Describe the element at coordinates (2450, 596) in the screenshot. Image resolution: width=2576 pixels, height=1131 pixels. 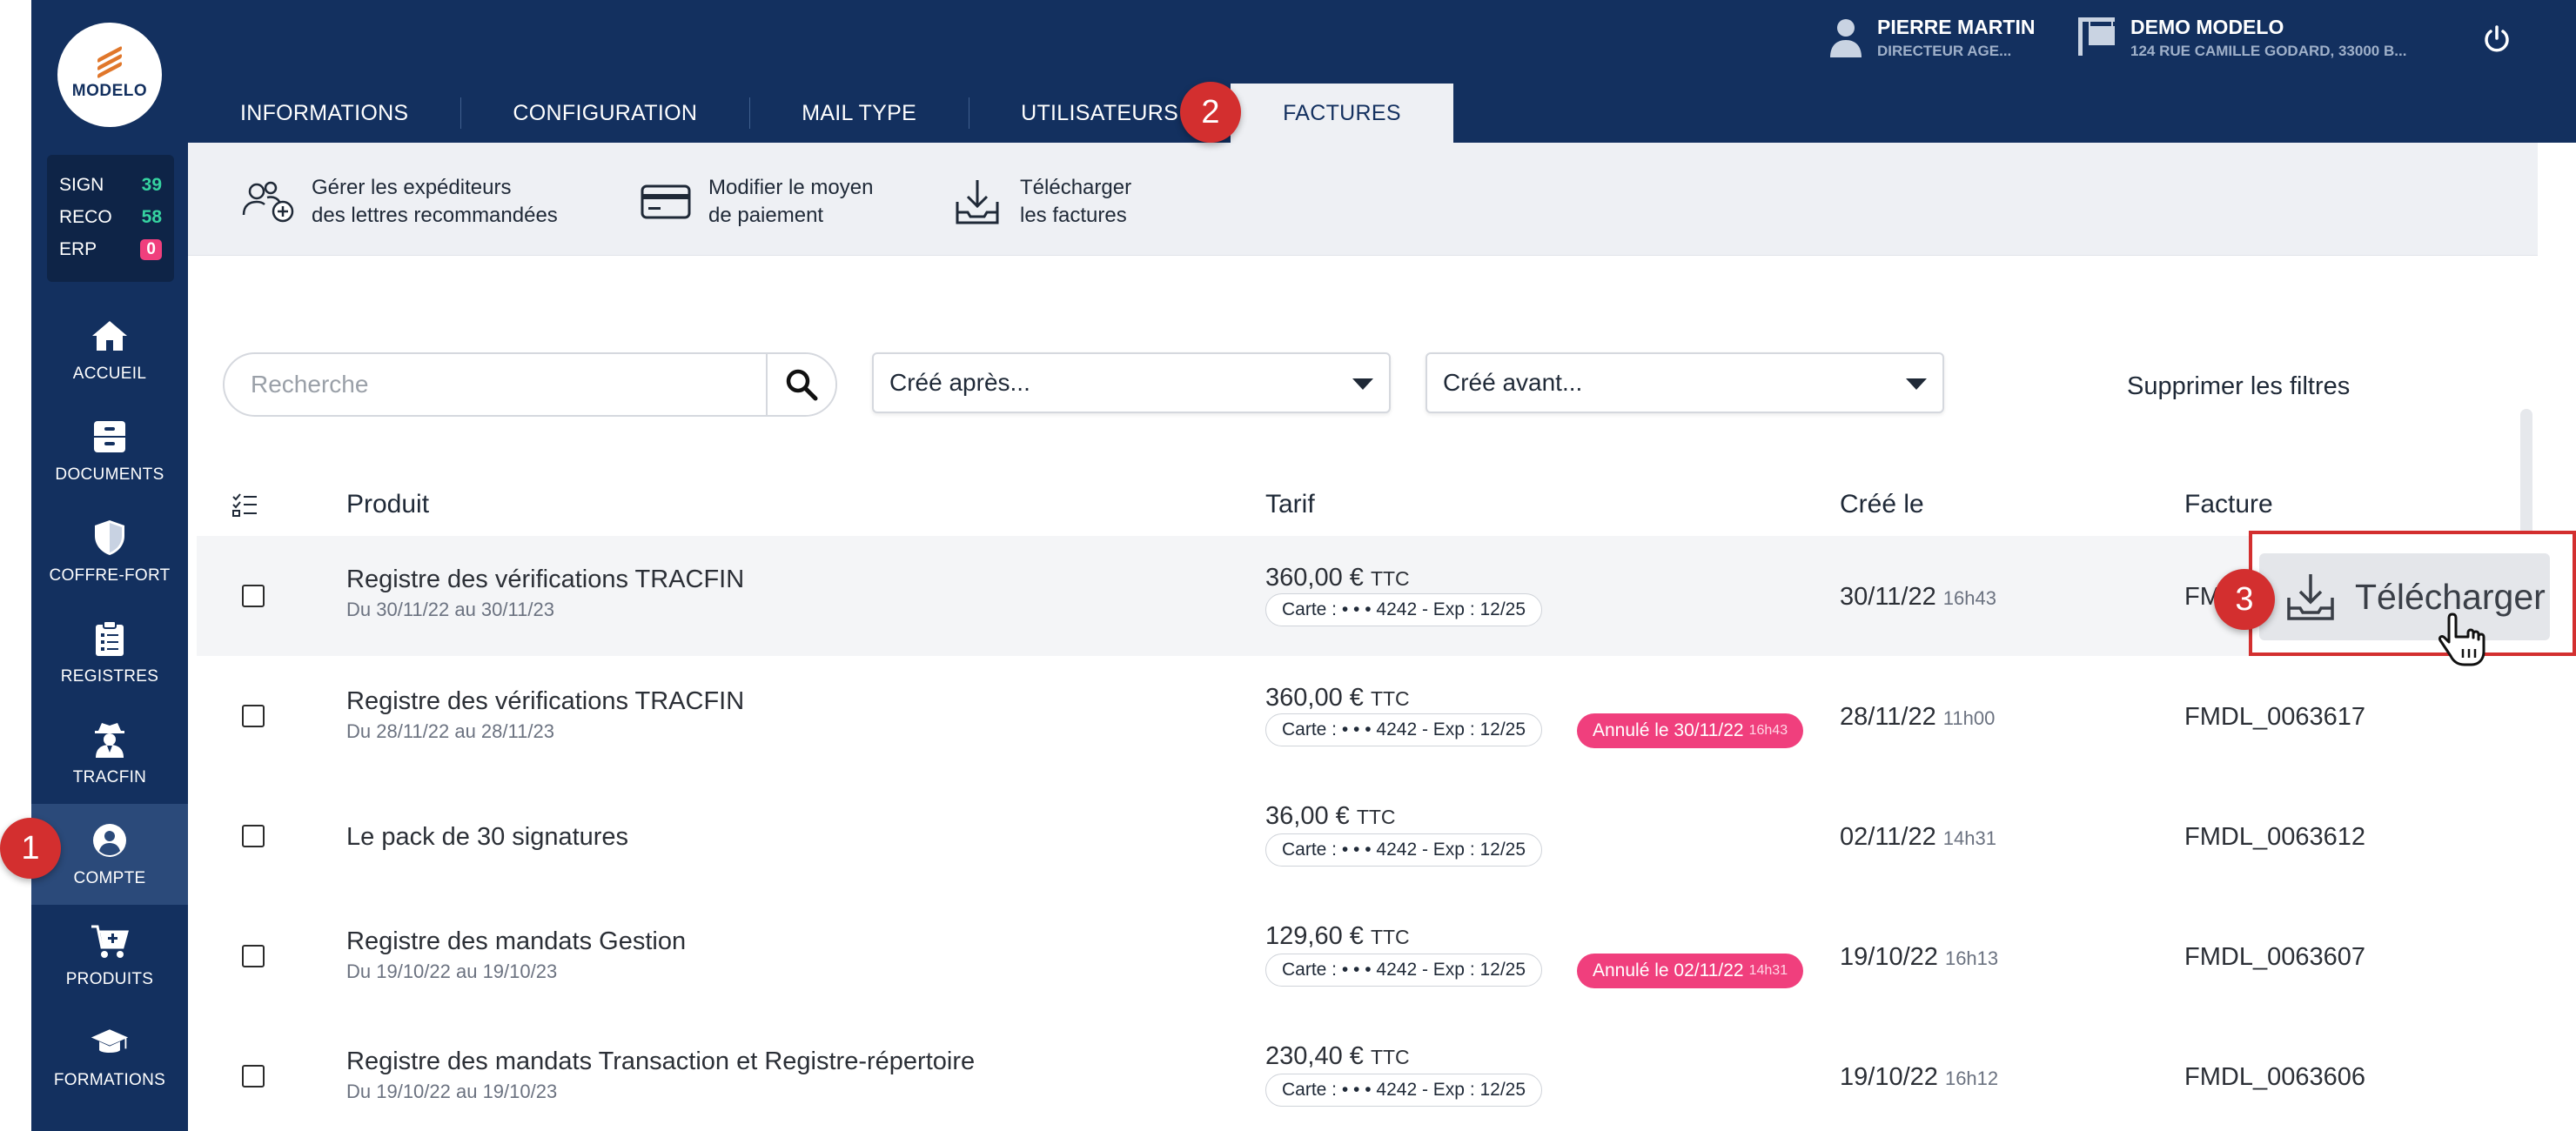
I see `download-label: Télécharger` at that location.